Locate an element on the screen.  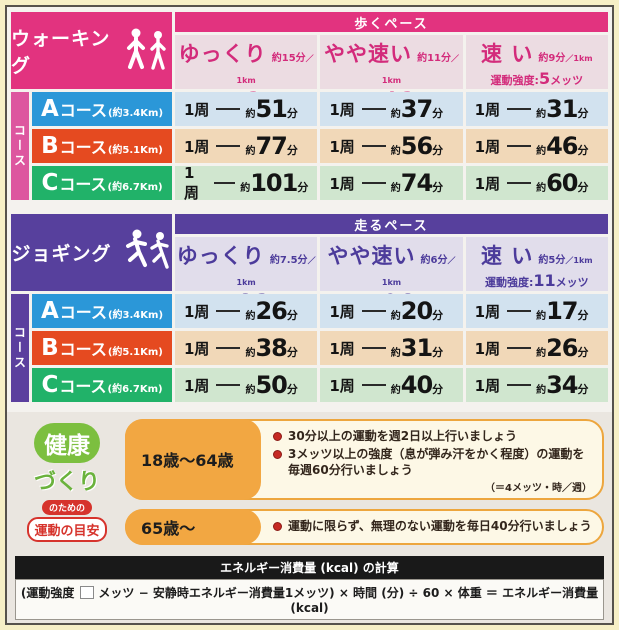
walking-time-b-fast: 1周約 46 分 is located at coordinates (536, 146).